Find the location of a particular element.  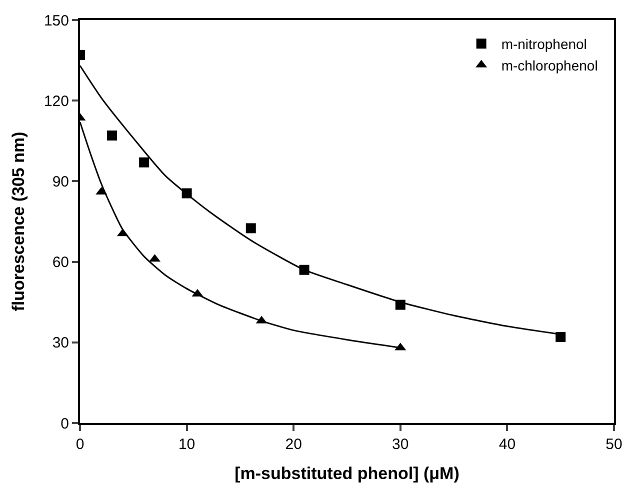

y-axis-title: fluorescence (305 nm) is located at coordinates (18, 222).